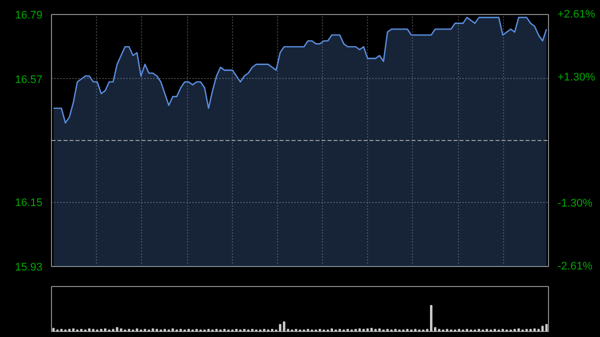 The height and width of the screenshot is (337, 600). Describe the element at coordinates (575, 266) in the screenshot. I see `y2-tick-label: -2.61%` at that location.